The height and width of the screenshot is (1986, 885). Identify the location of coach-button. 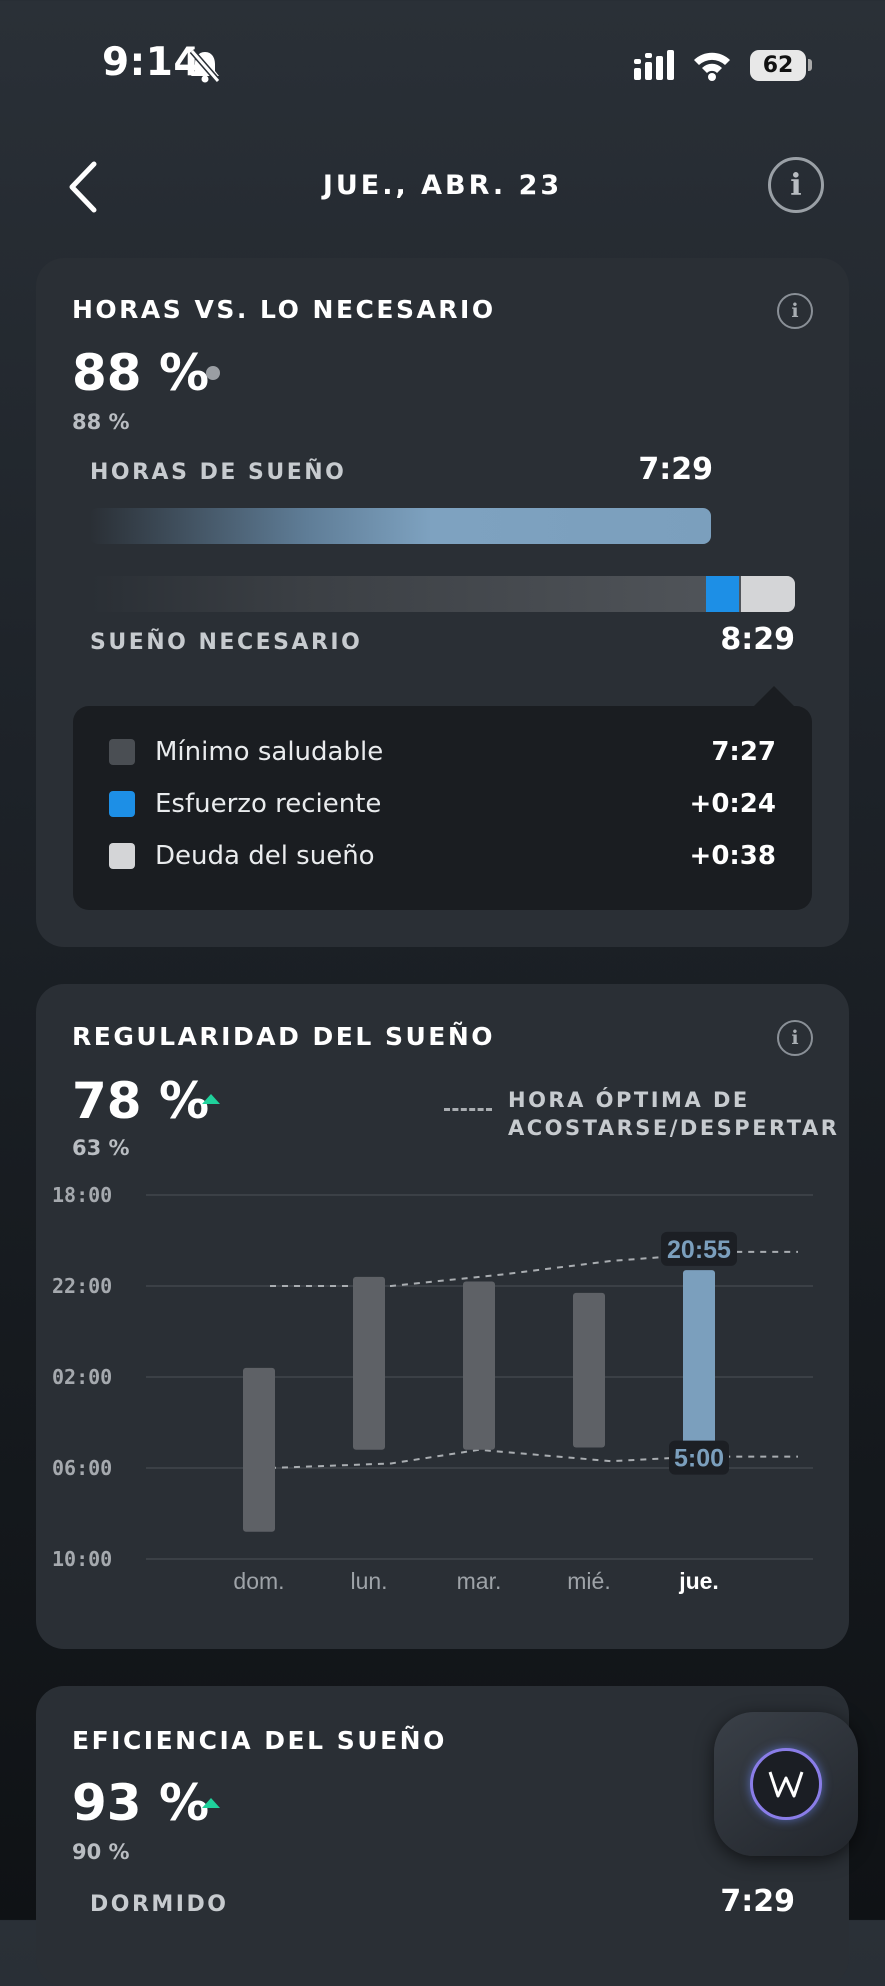
(786, 1784).